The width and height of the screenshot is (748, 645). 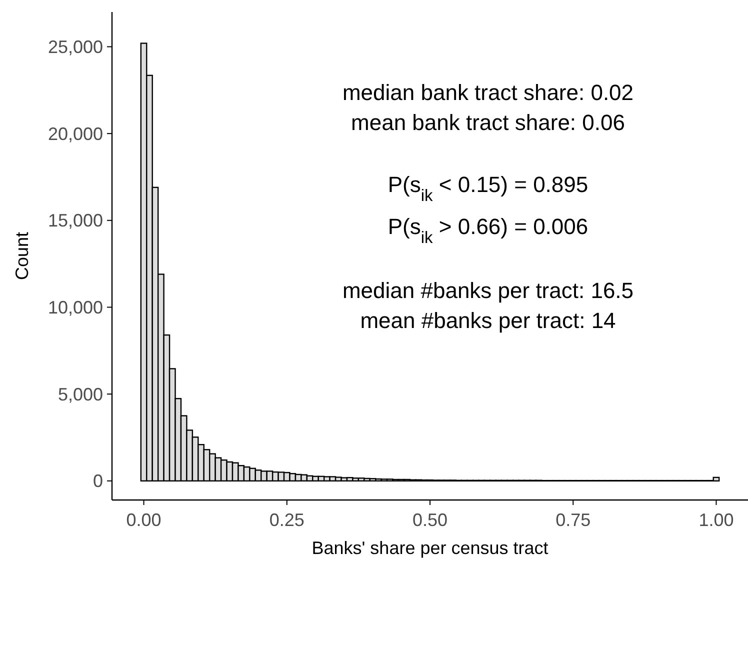 I want to click on annotation: P(s$_{ik}$ < 0.15) = 0.895, so click(x=488, y=188).